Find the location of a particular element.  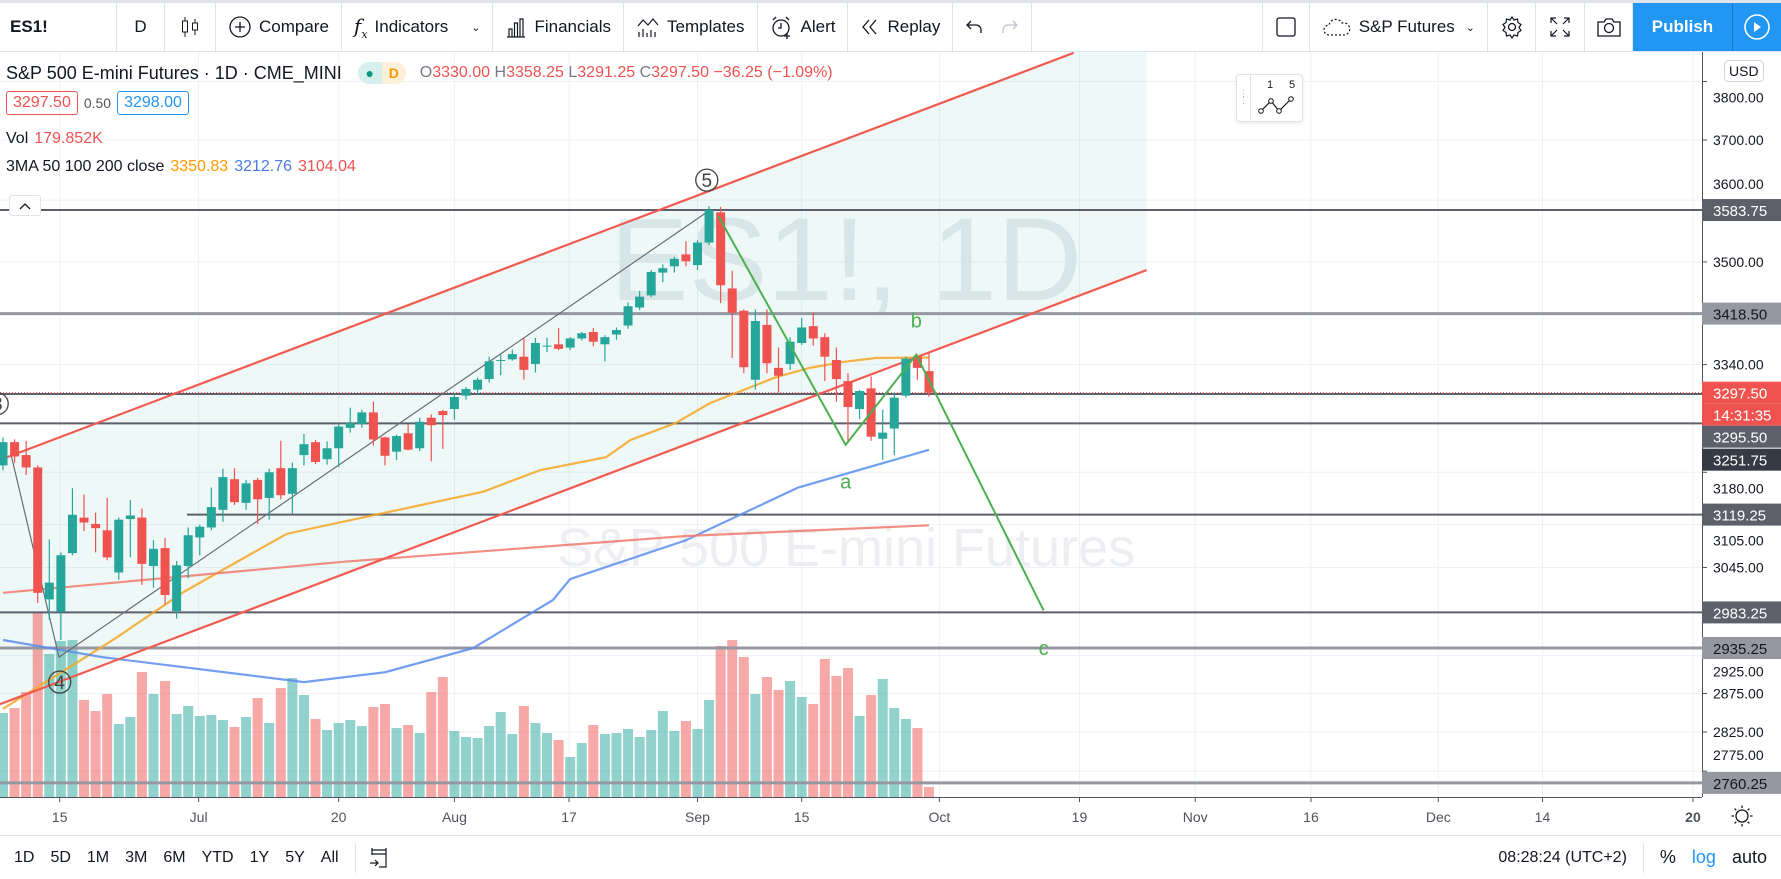

high-value: 3358.25 is located at coordinates (535, 72).